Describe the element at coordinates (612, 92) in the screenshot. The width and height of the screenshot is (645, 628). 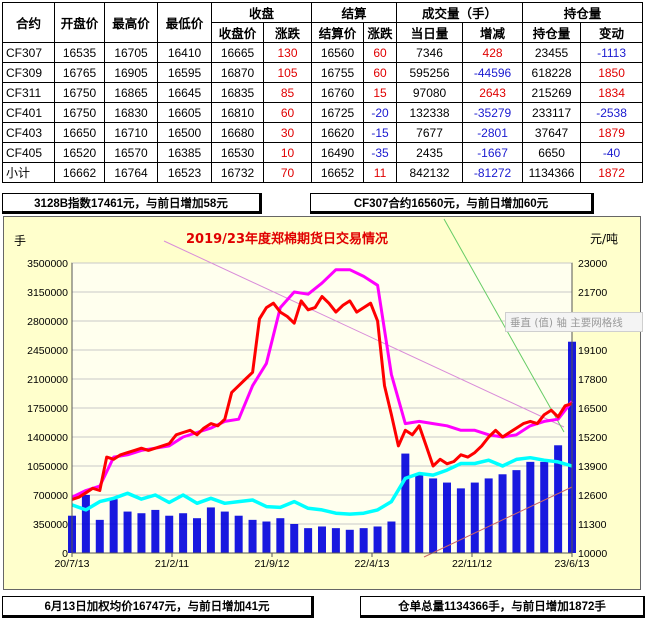
I see `cell-oichg: 1834` at that location.